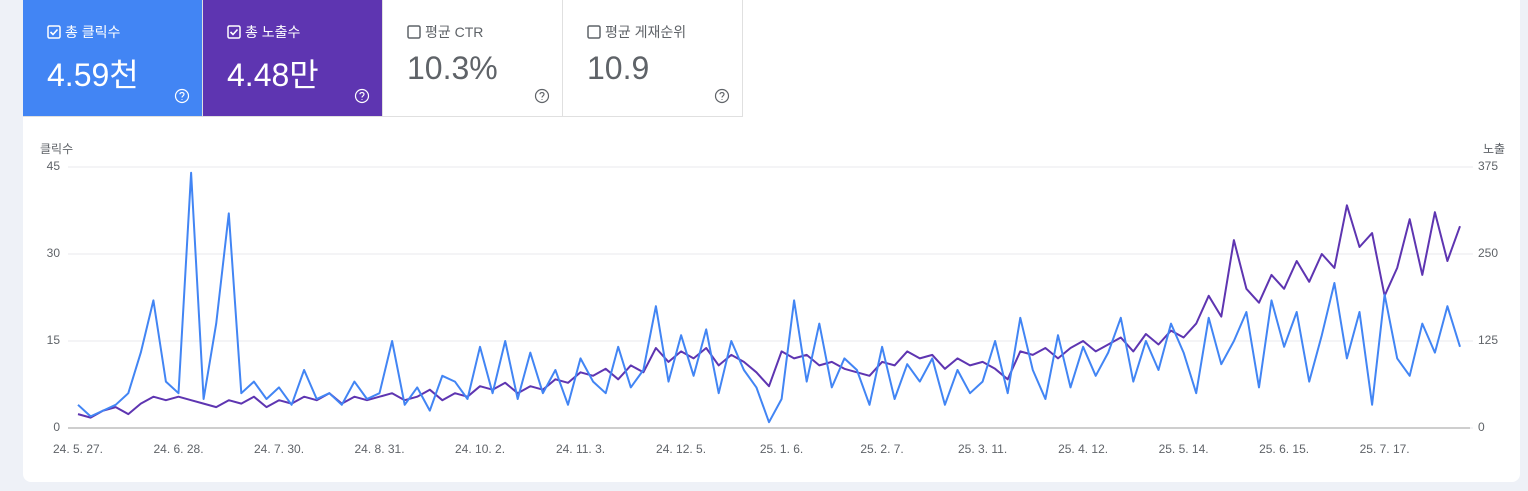  Describe the element at coordinates (580, 449) in the screenshot. I see `x-tick-label: 24. 11. 3.` at that location.